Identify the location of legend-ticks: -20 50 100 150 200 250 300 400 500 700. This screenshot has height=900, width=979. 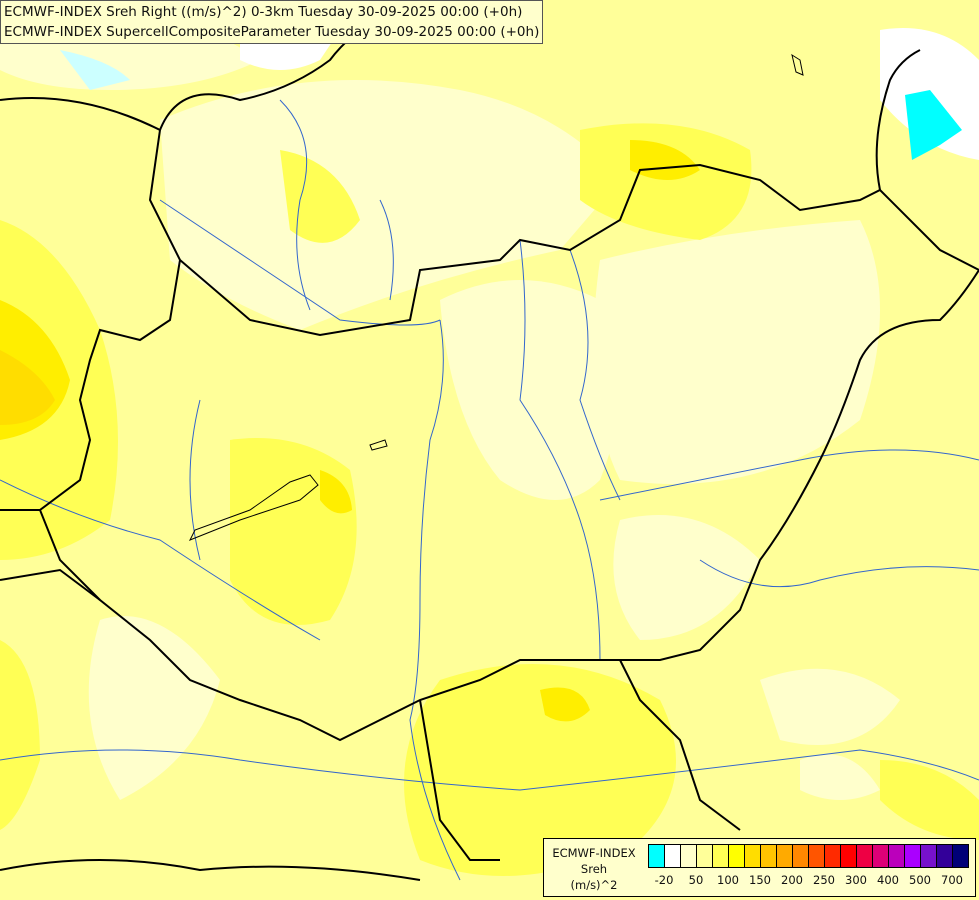
(809, 881).